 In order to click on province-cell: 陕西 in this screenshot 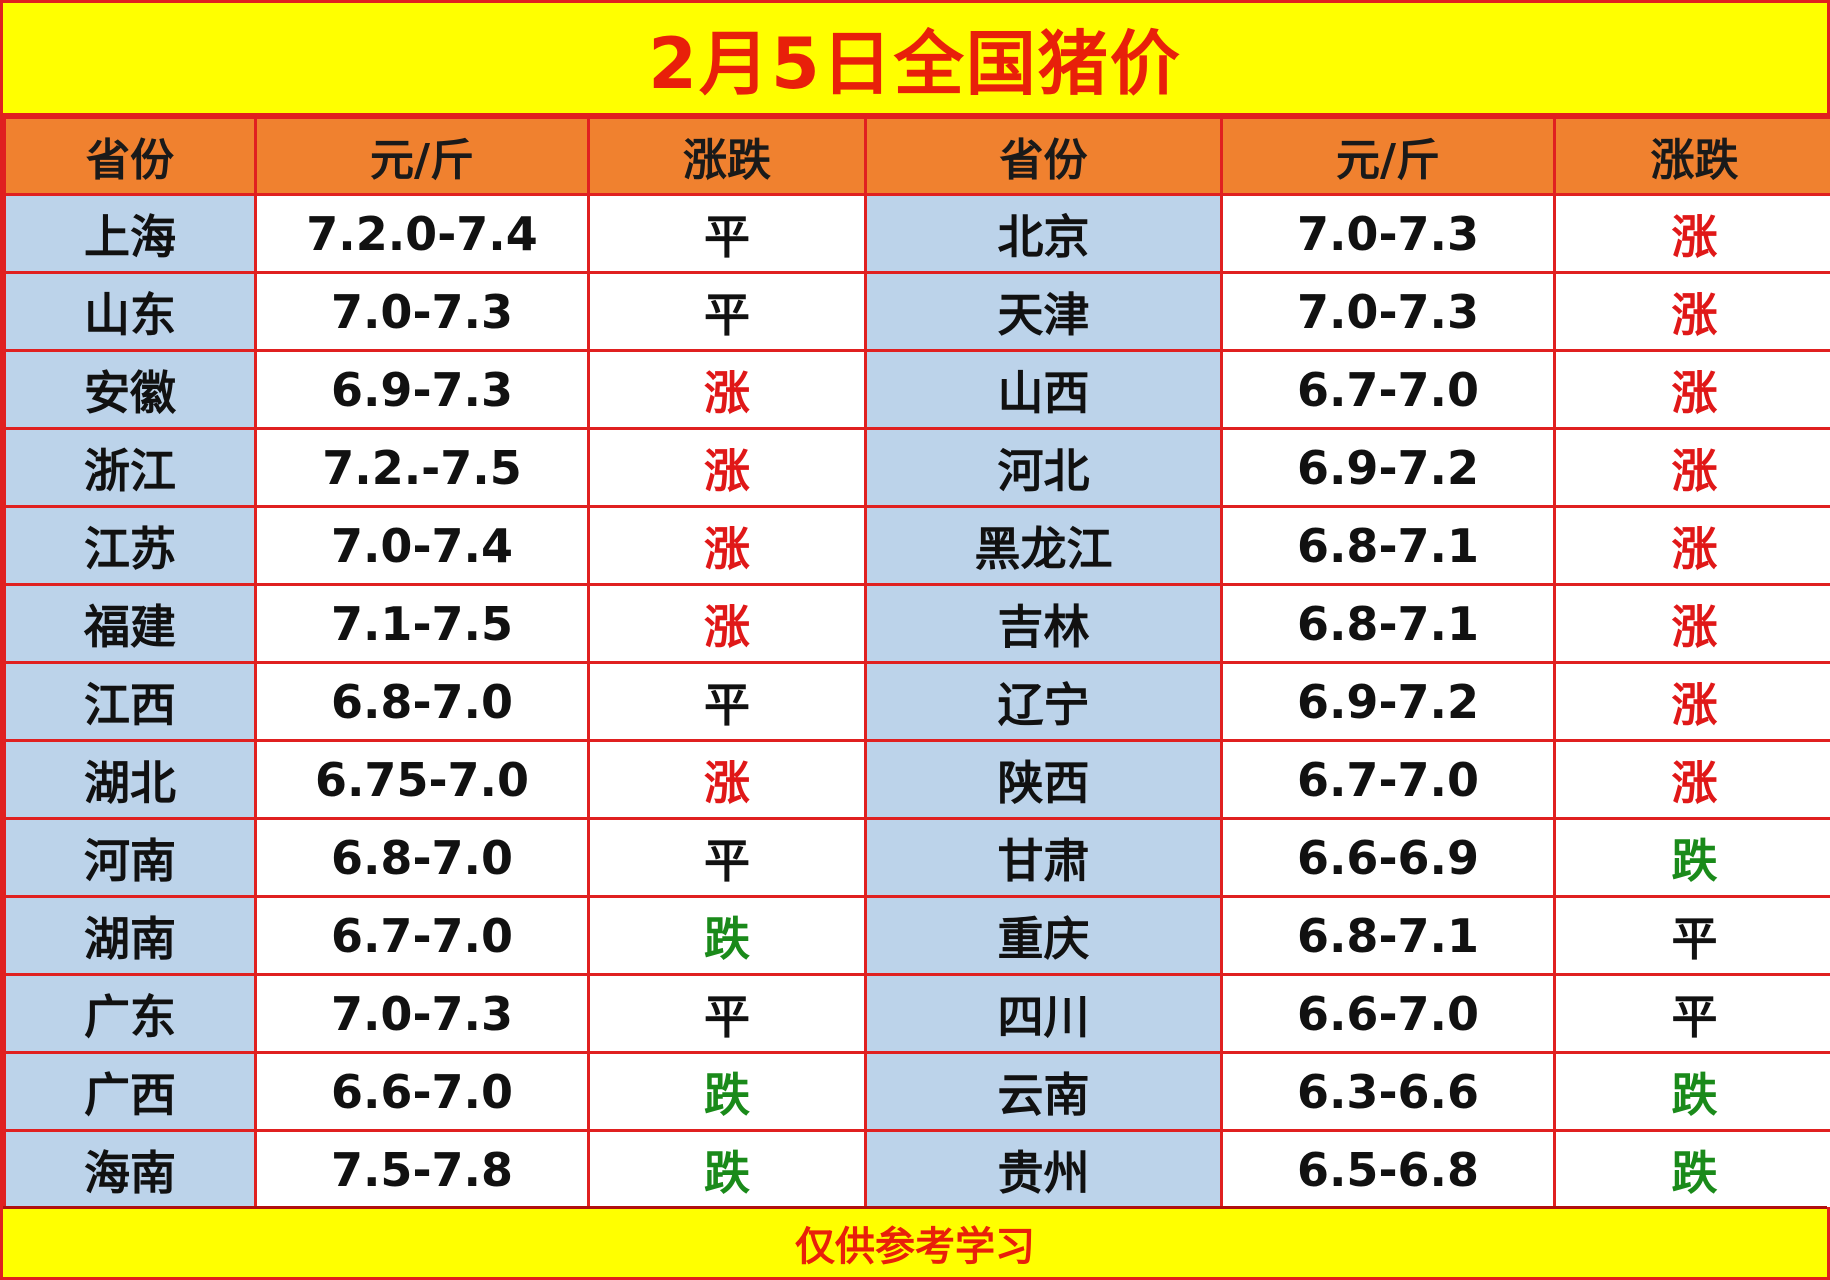, I will do `click(1043, 779)`.